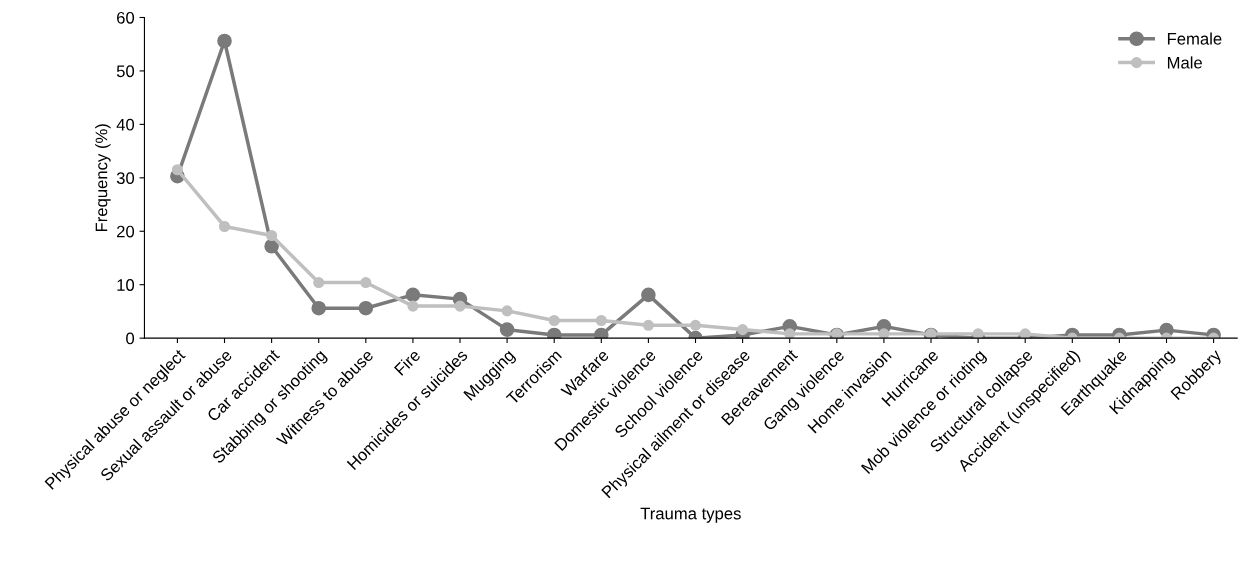  I want to click on y-tick-label: 50, so click(125, 71).